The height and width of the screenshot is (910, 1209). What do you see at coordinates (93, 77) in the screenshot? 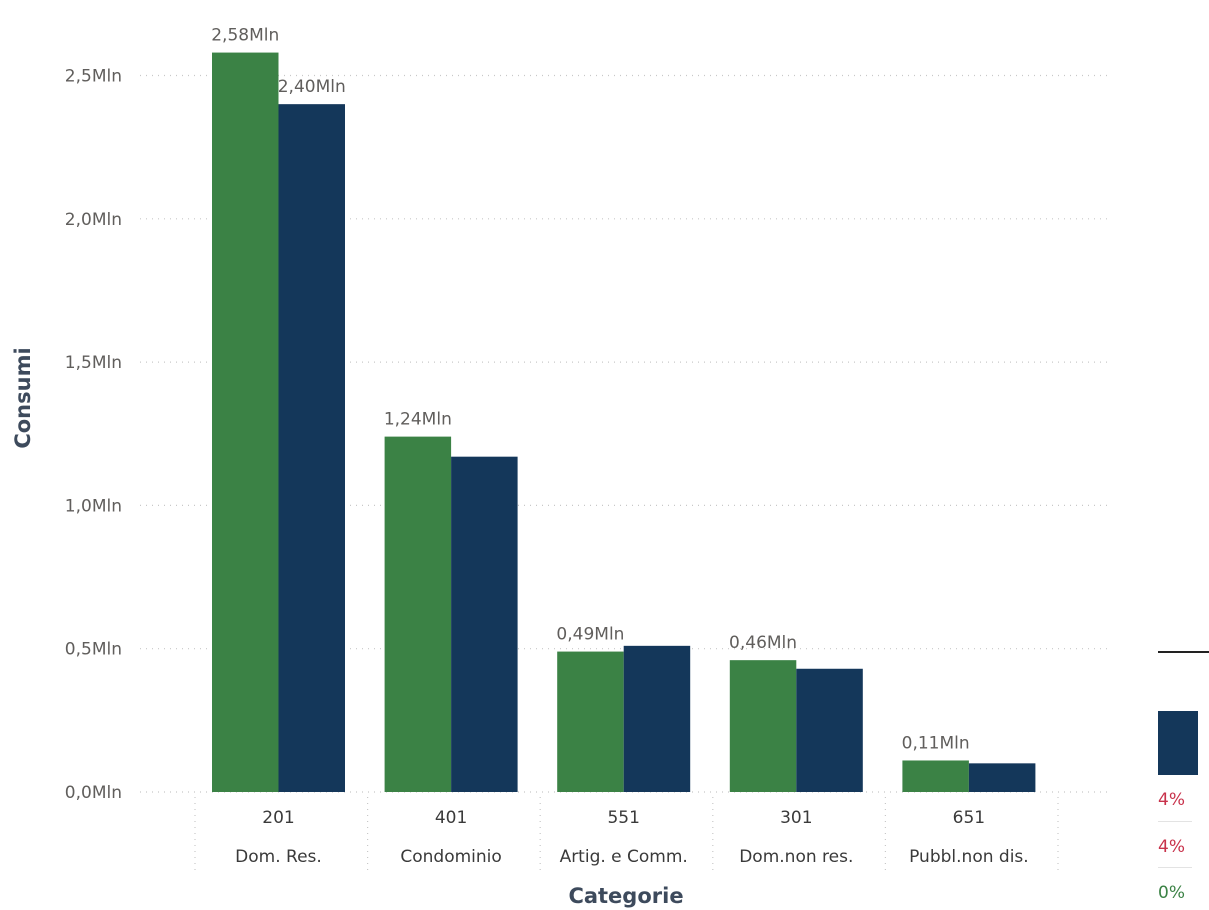
I see `y-tick-label: 2,5Mln` at bounding box center [93, 77].